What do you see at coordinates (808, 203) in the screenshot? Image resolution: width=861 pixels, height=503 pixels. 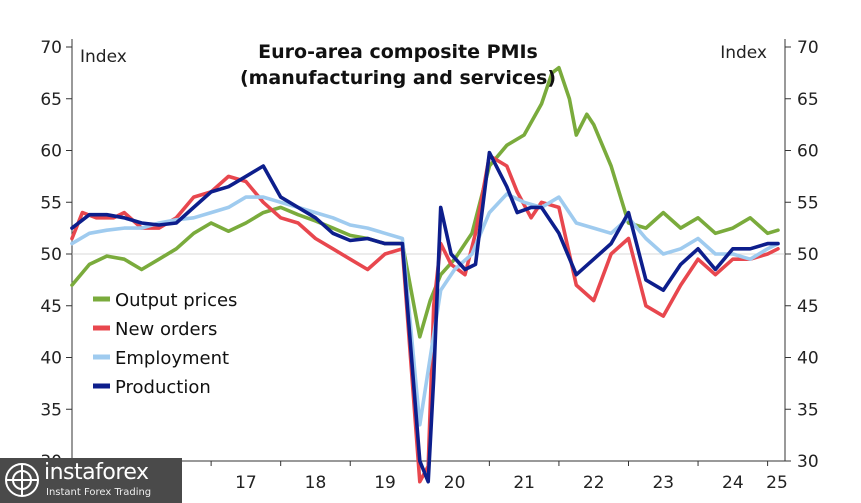 I see `y-tick-label-right: 55` at bounding box center [808, 203].